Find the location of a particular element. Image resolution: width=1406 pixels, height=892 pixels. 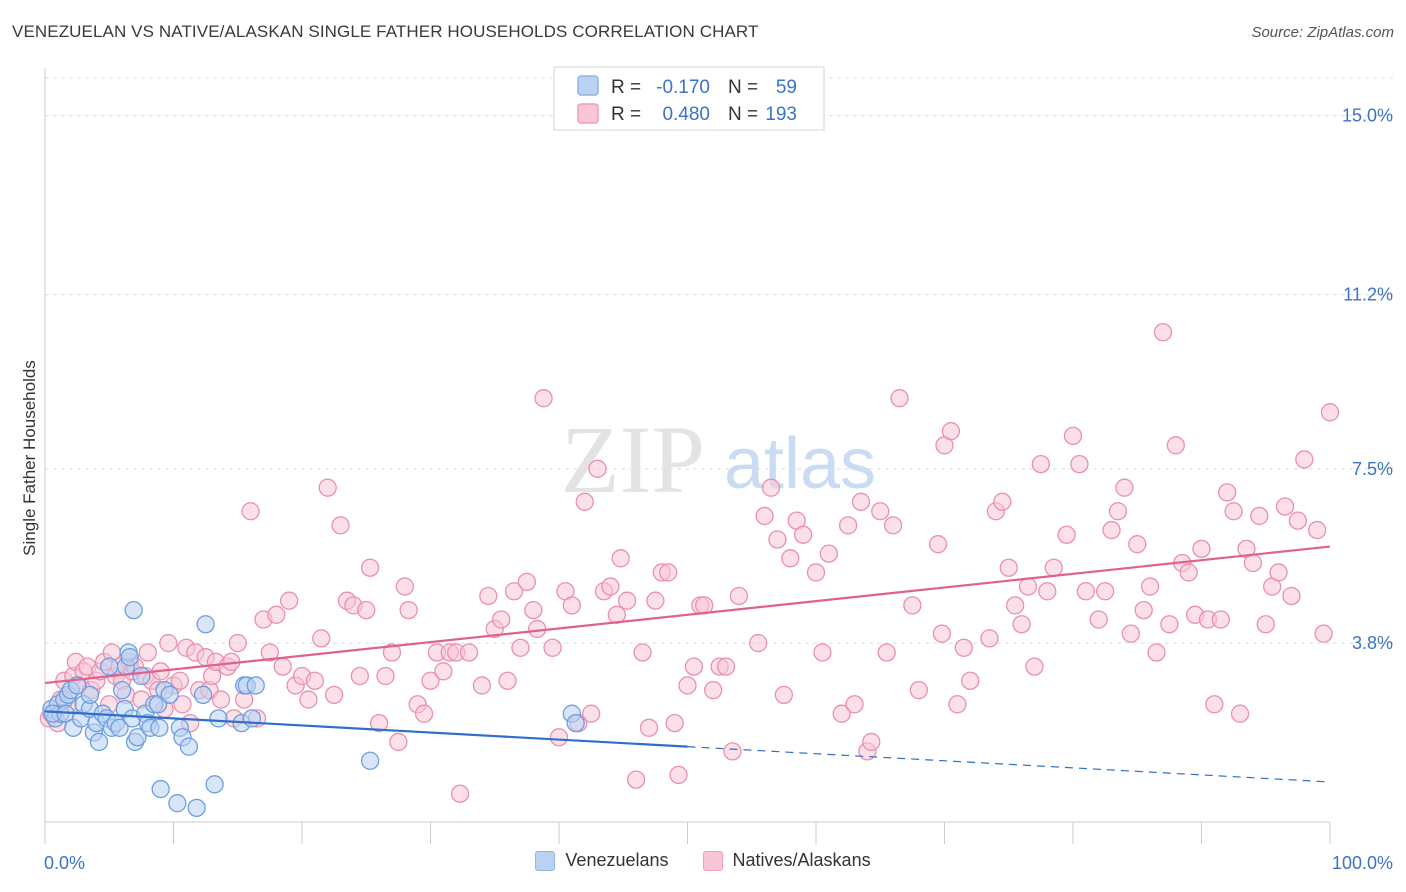

y-tick-label: 11.2% is located at coordinates (1368, 295).